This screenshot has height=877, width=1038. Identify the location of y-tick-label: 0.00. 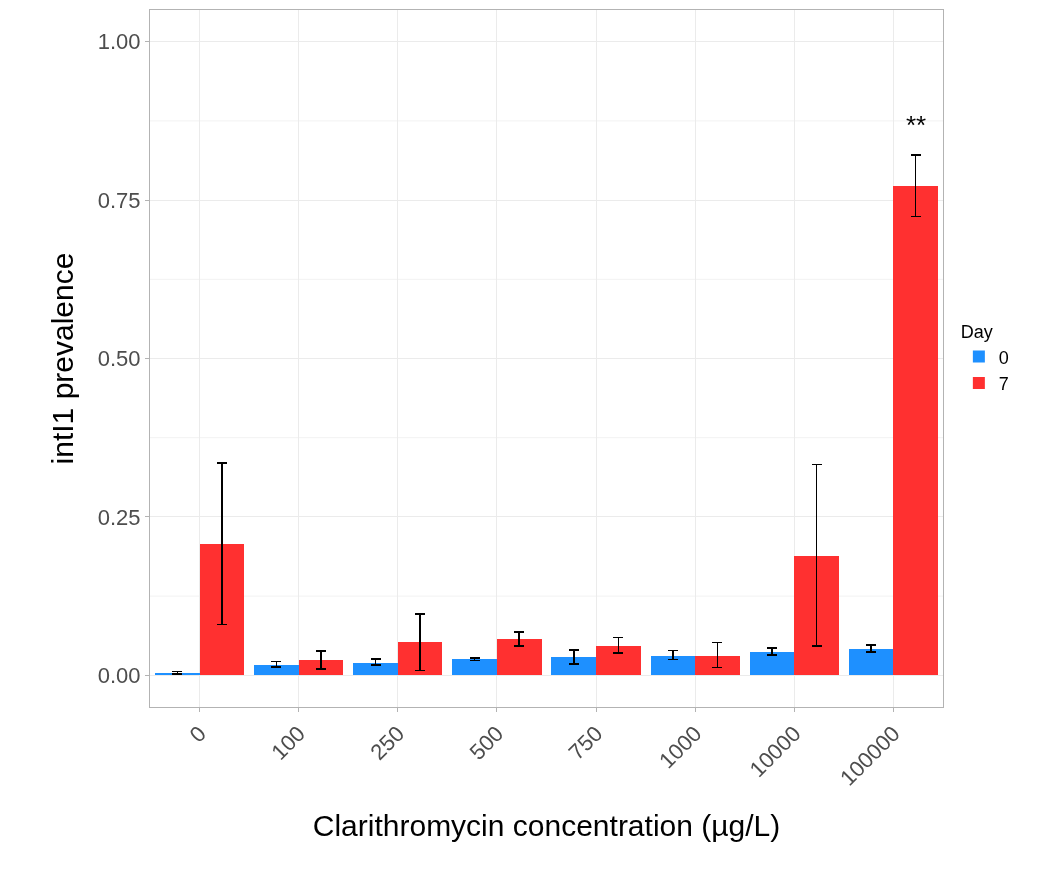
(119, 676).